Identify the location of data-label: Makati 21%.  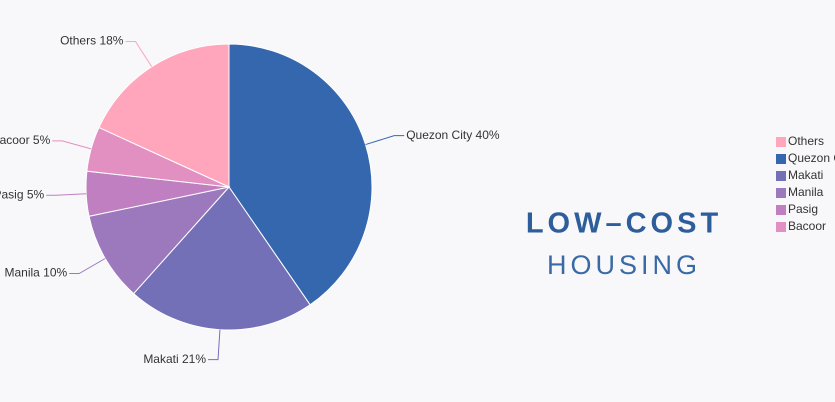
(174, 359).